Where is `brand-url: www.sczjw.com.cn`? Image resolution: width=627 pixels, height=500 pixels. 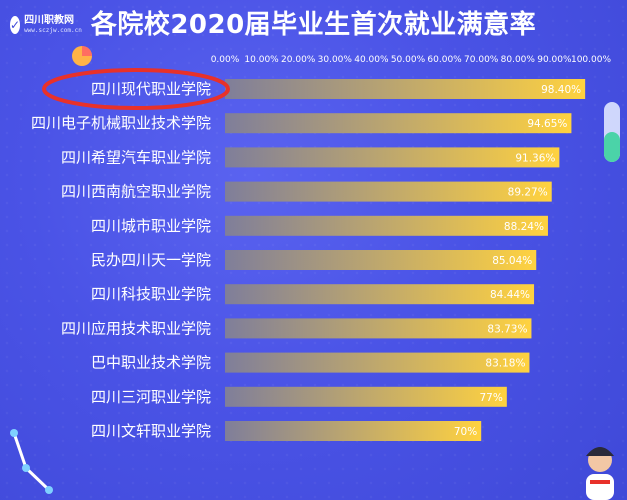 brand-url: www.sczjw.com.cn is located at coordinates (53, 30).